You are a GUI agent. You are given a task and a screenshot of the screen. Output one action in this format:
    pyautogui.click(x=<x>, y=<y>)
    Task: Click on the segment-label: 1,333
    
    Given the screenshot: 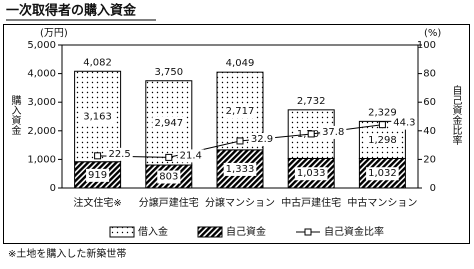 What is the action you would take?
    pyautogui.click(x=240, y=169)
    